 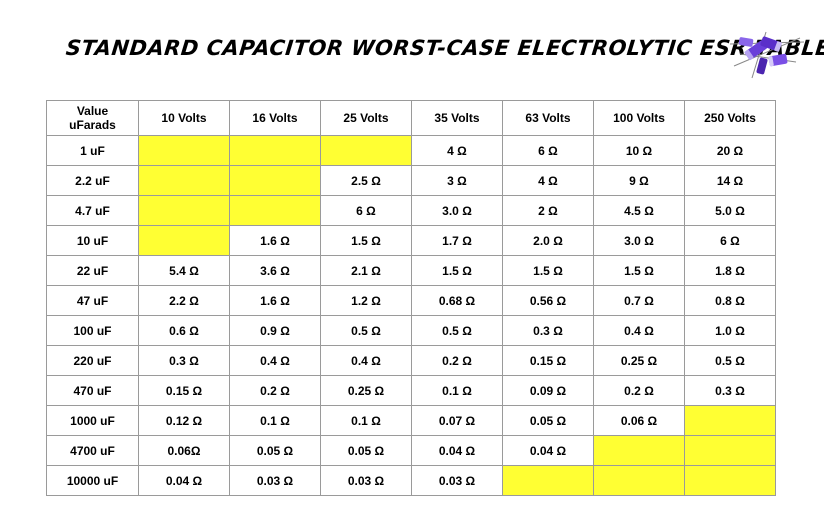 What do you see at coordinates (275, 330) in the screenshot?
I see `esr-value-cell: 0.9 Ω` at bounding box center [275, 330].